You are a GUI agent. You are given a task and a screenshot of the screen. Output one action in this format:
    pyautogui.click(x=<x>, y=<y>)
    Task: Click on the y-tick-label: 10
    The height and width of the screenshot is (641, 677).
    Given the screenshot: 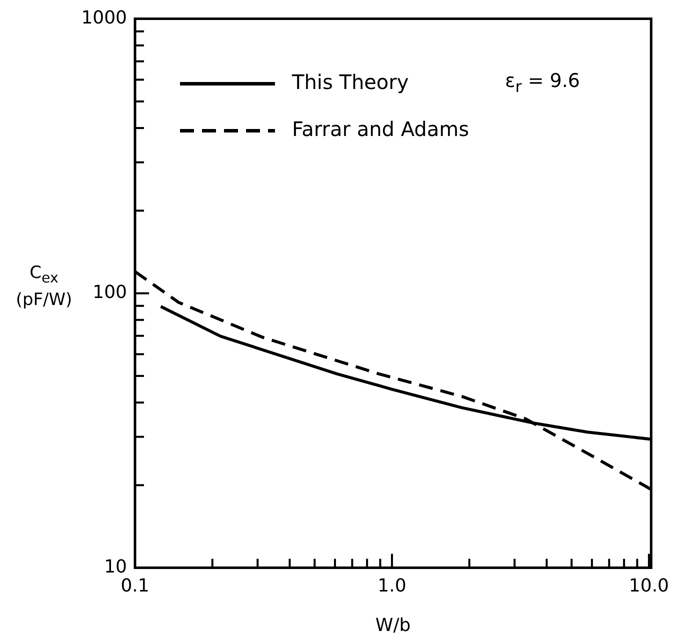 What is the action you would take?
    pyautogui.click(x=115, y=567)
    